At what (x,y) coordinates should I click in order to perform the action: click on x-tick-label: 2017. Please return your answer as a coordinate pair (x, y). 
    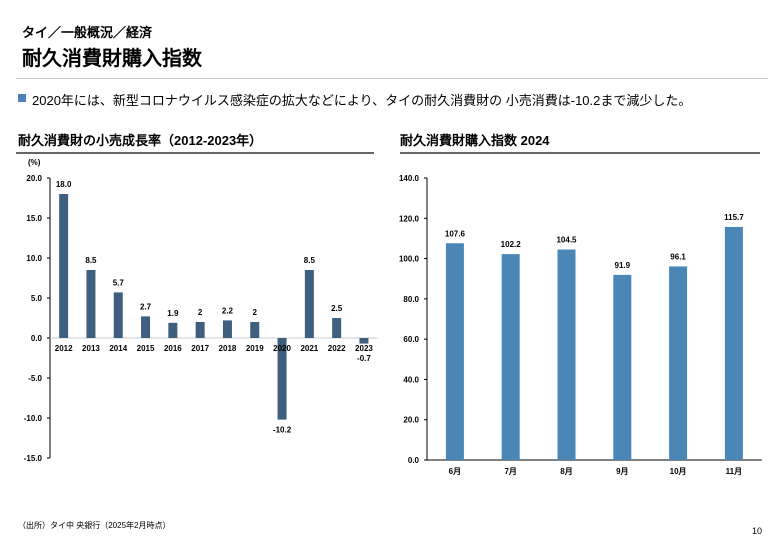
    Looking at the image, I should click on (200, 348).